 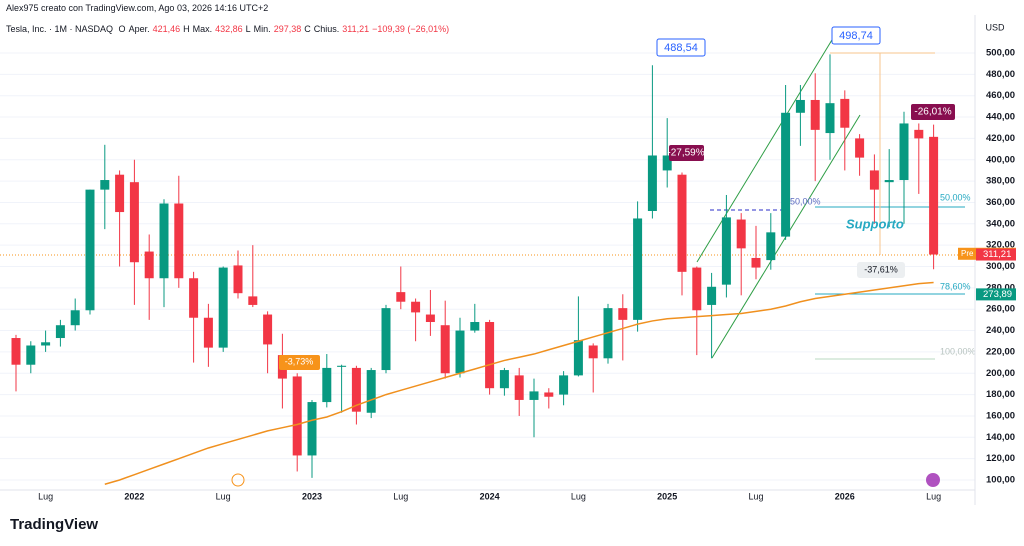 I want to click on legend-value: 432,86, so click(x=229, y=29).